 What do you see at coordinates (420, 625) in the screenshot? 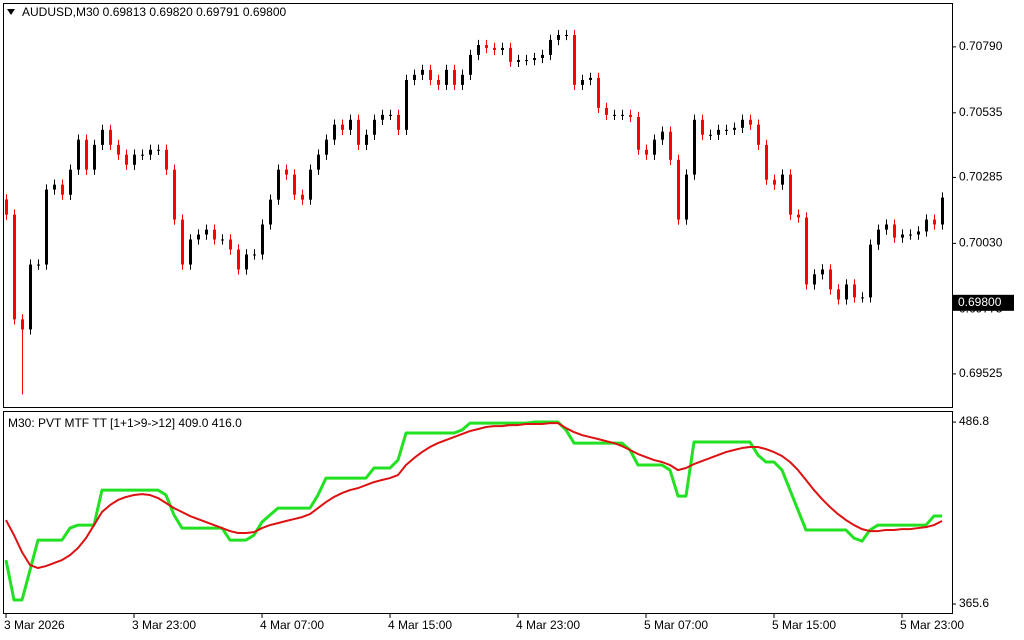
I see `x-tick-label: 4 Mar 15:00` at bounding box center [420, 625].